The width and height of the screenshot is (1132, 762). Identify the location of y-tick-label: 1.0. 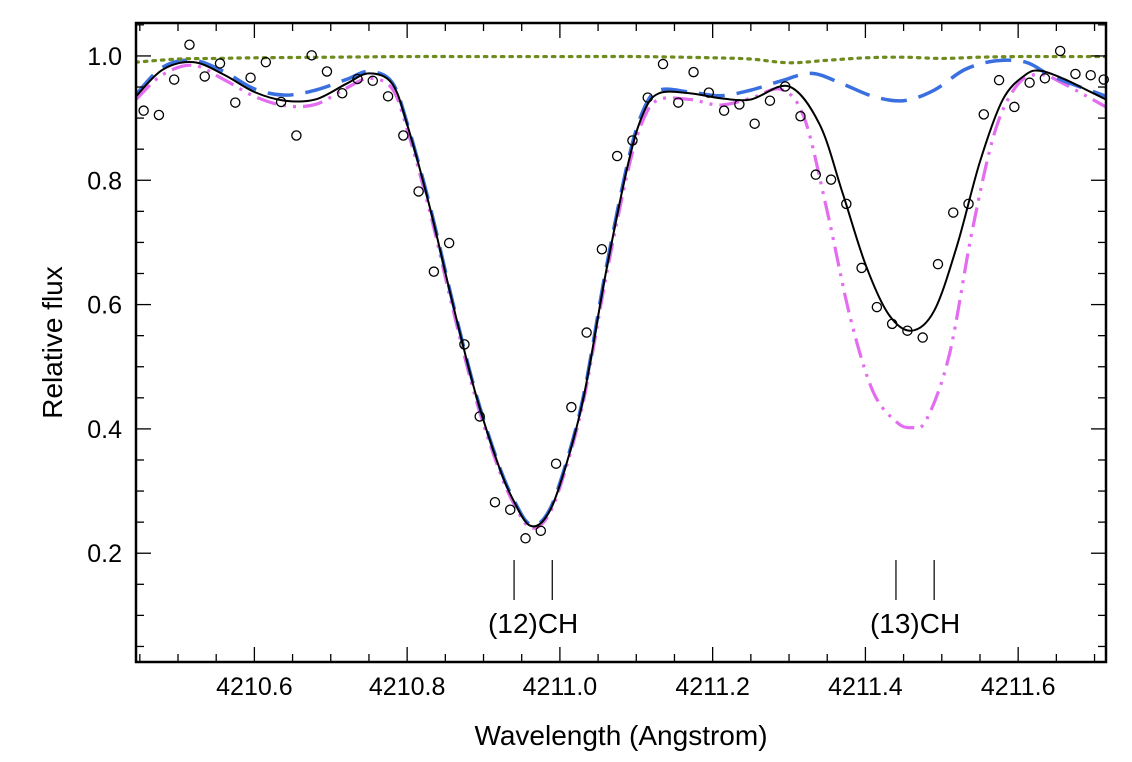
(104, 57).